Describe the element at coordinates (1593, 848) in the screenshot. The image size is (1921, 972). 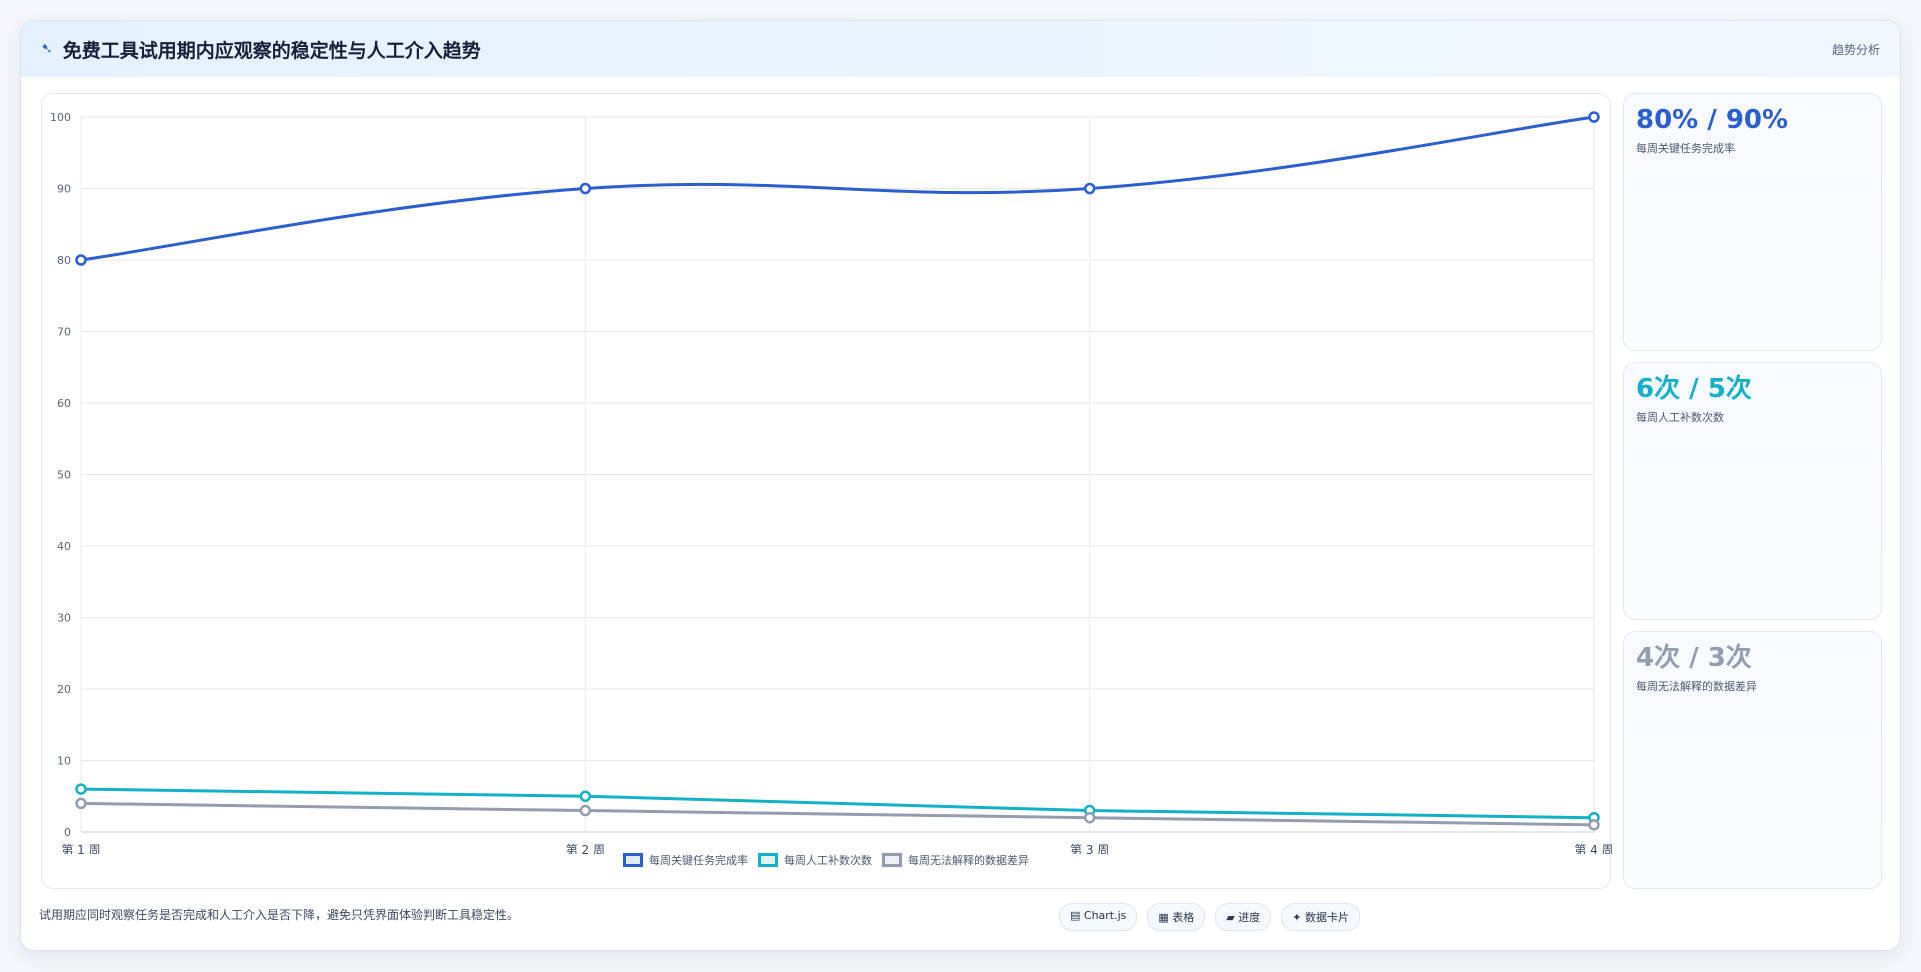
I see `x-tick-label: 第 4 周` at that location.